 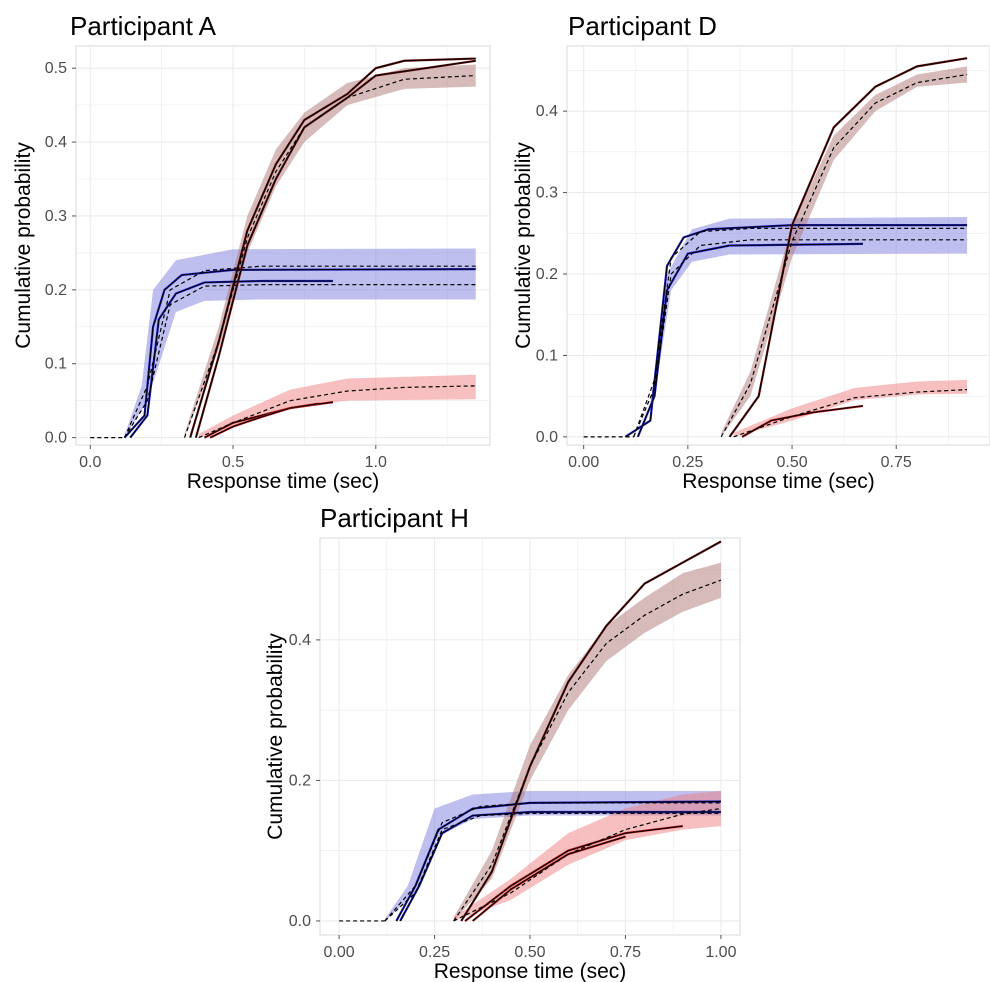 I want to click on x-tick-label: 0.5, so click(x=233, y=462).